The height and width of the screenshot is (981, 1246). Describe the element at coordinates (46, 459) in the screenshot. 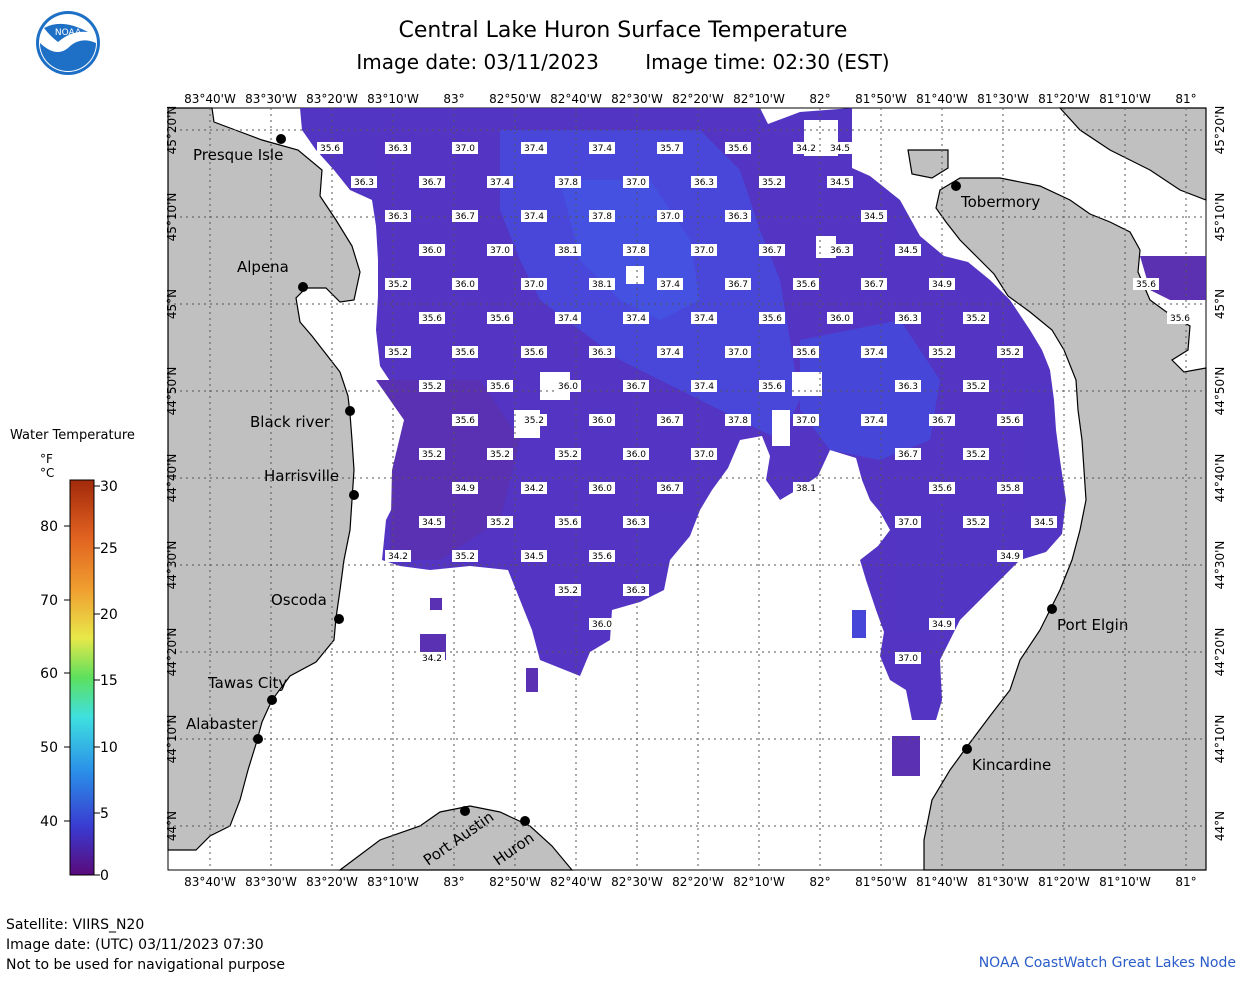

I see `legend-unit-f: °F` at that location.